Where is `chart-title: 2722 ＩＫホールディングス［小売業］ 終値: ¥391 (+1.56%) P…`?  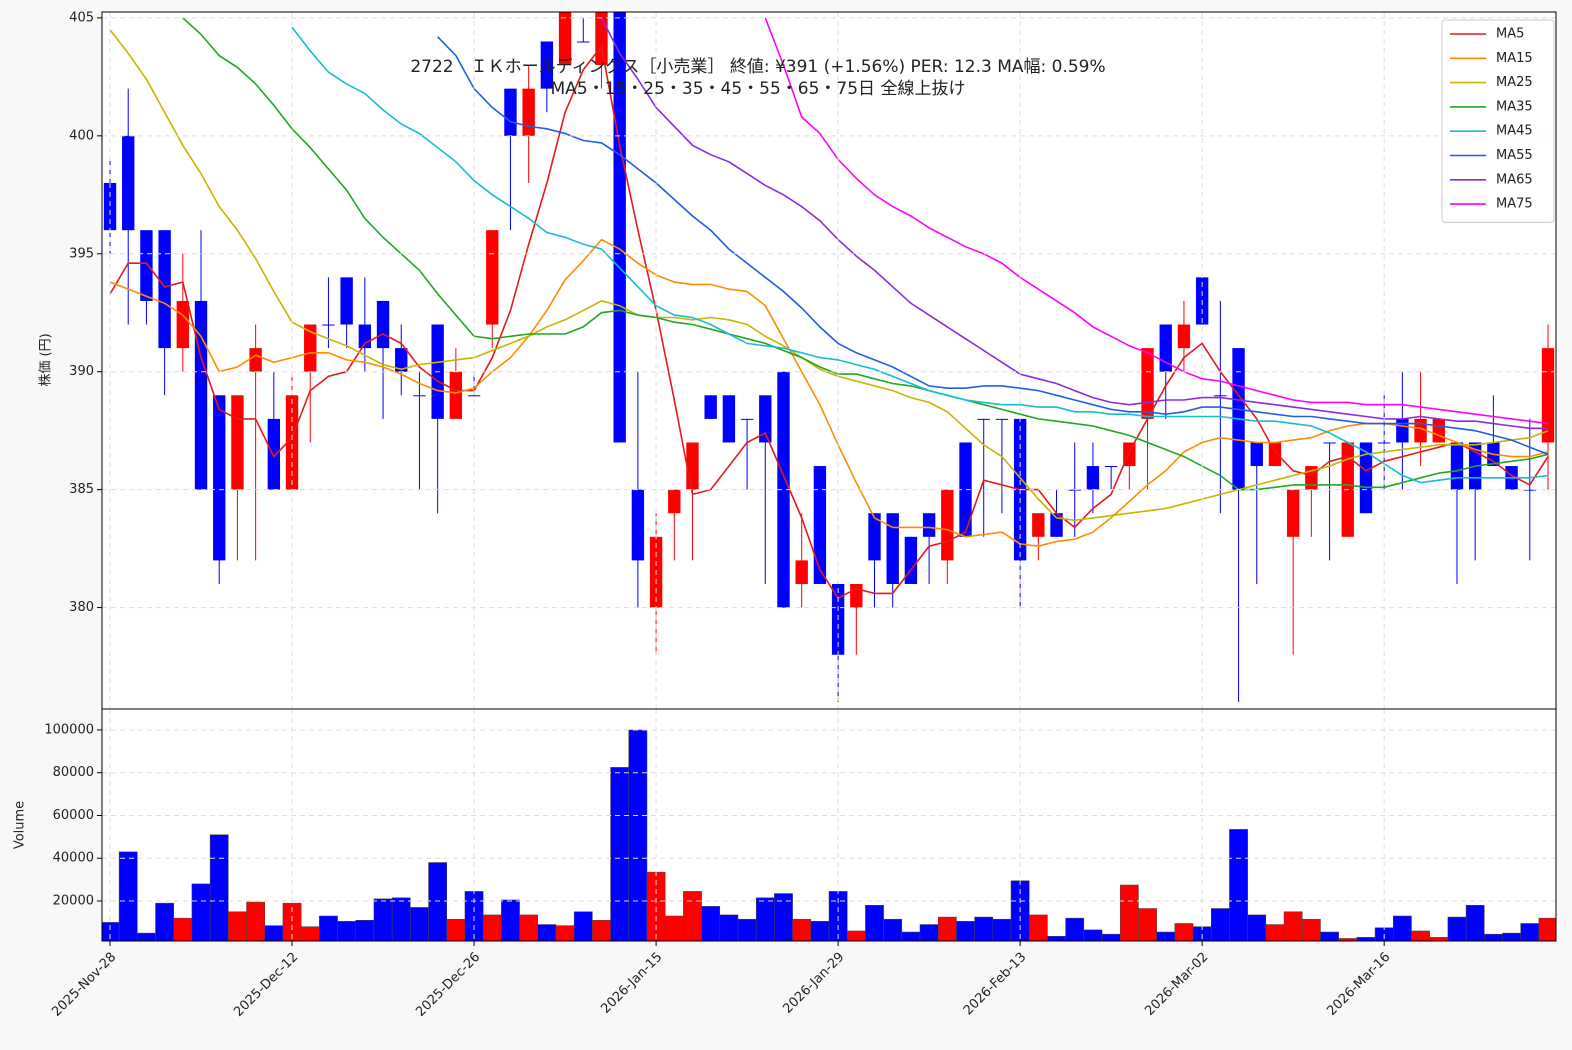 chart-title: 2722 ＩＫホールディングス［小売業］ 終値: ¥391 (+1.56%) P… is located at coordinates (757, 66).